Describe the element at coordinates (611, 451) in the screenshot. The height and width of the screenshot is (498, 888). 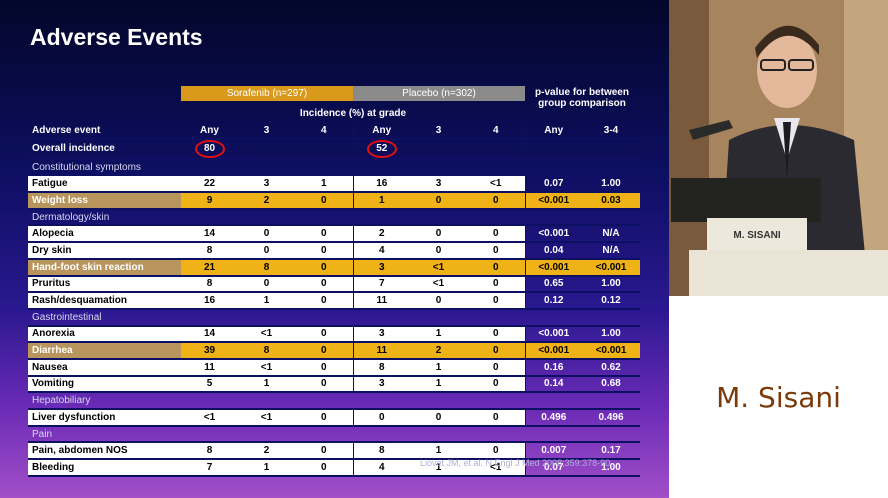
I see `table-cell: 0.17` at that location.